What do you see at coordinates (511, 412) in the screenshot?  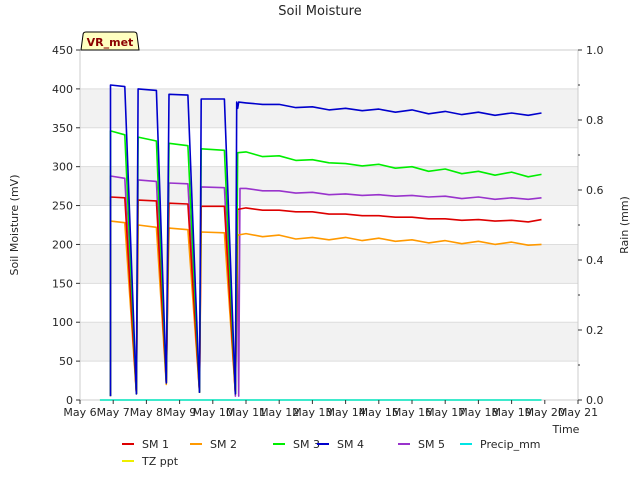 I see `x-tick-label: May 19` at bounding box center [511, 412].